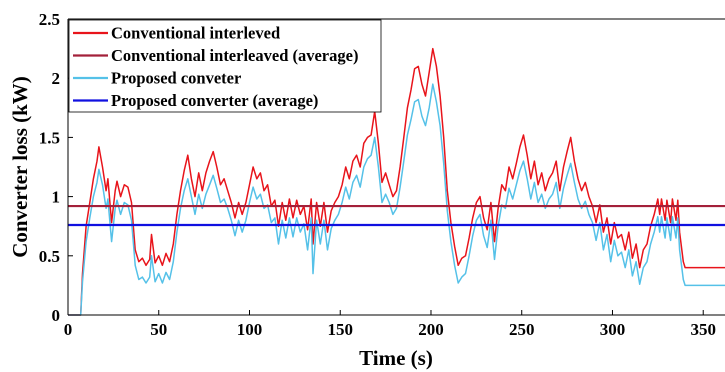 This screenshot has height=372, width=725. I want to click on x-ticks: 0 50 100 150 200 250 300 350, so click(390, 324).